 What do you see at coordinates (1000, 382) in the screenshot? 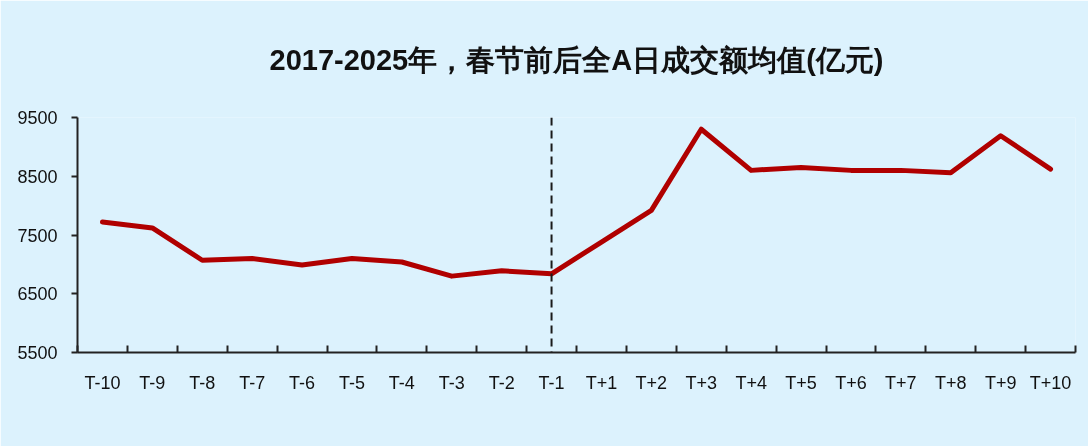
I see `x-tick-label: T+9` at bounding box center [1000, 382].